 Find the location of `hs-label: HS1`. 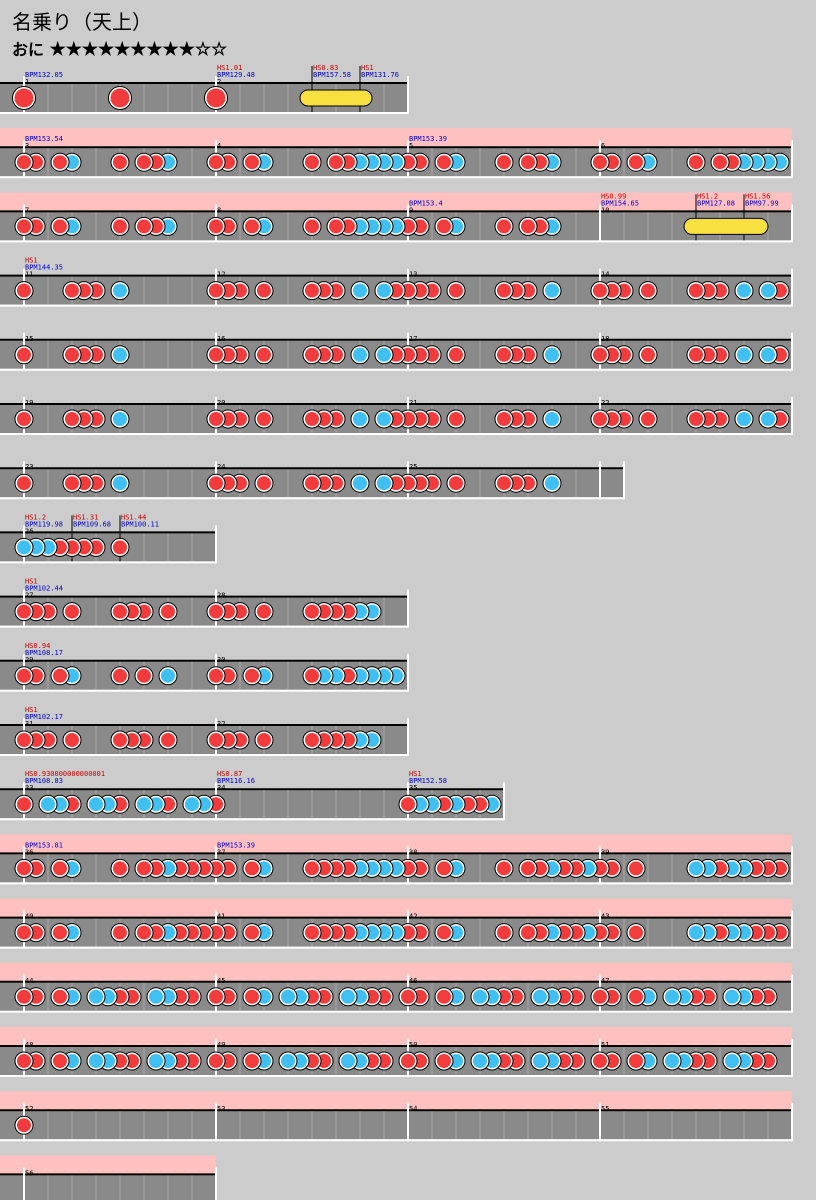

hs-label: HS1 is located at coordinates (415, 774).